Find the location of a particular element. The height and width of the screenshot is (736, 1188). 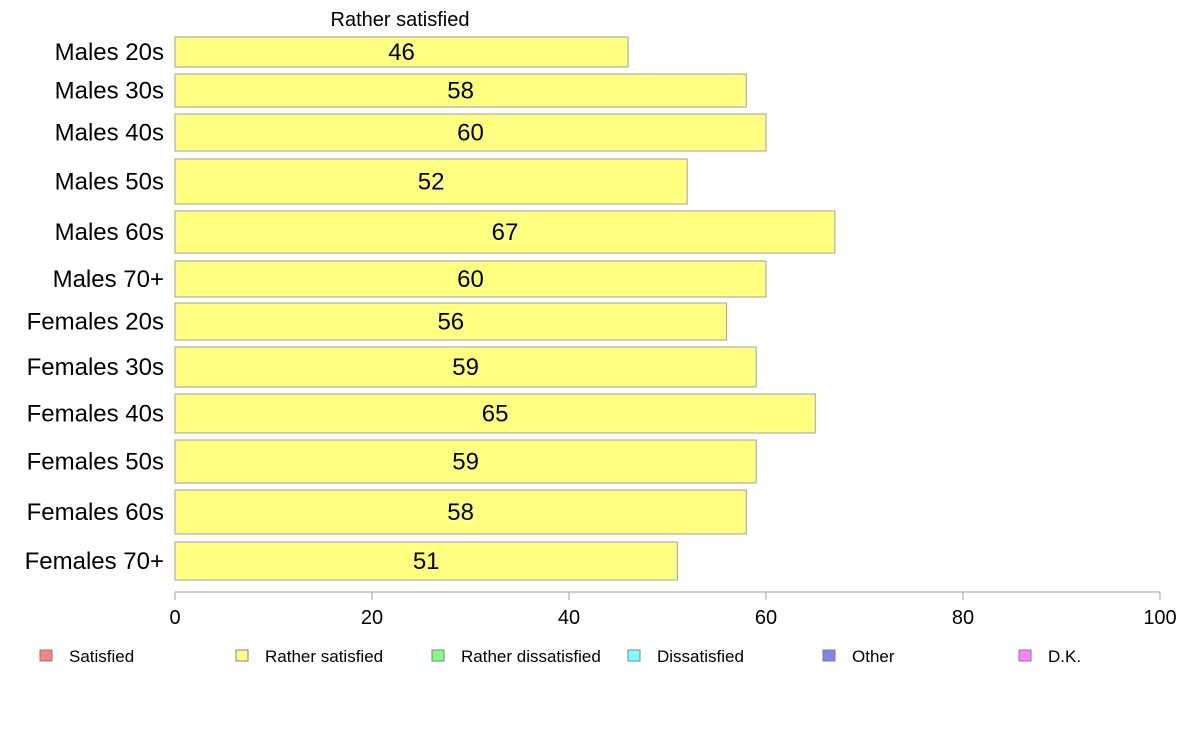

x-tick-label: 20 is located at coordinates (372, 618).